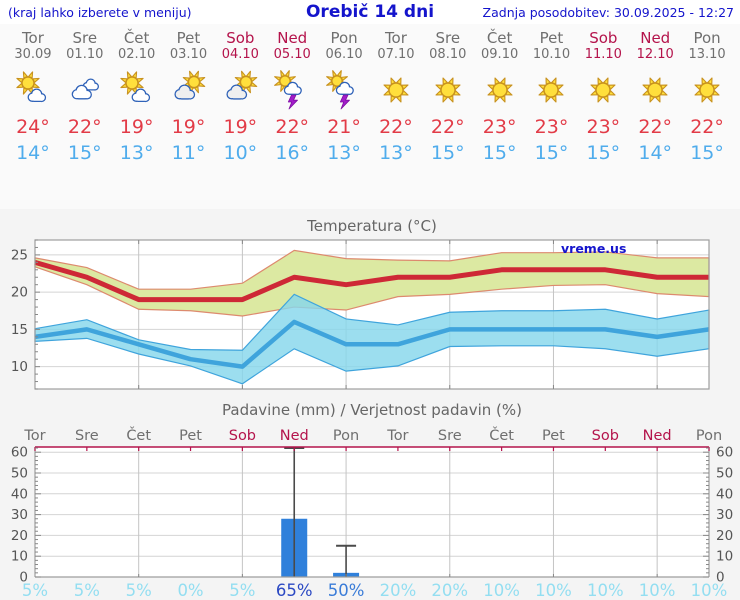 This screenshot has height=600, width=740. I want to click on temp-max-label: 23°, so click(603, 127).